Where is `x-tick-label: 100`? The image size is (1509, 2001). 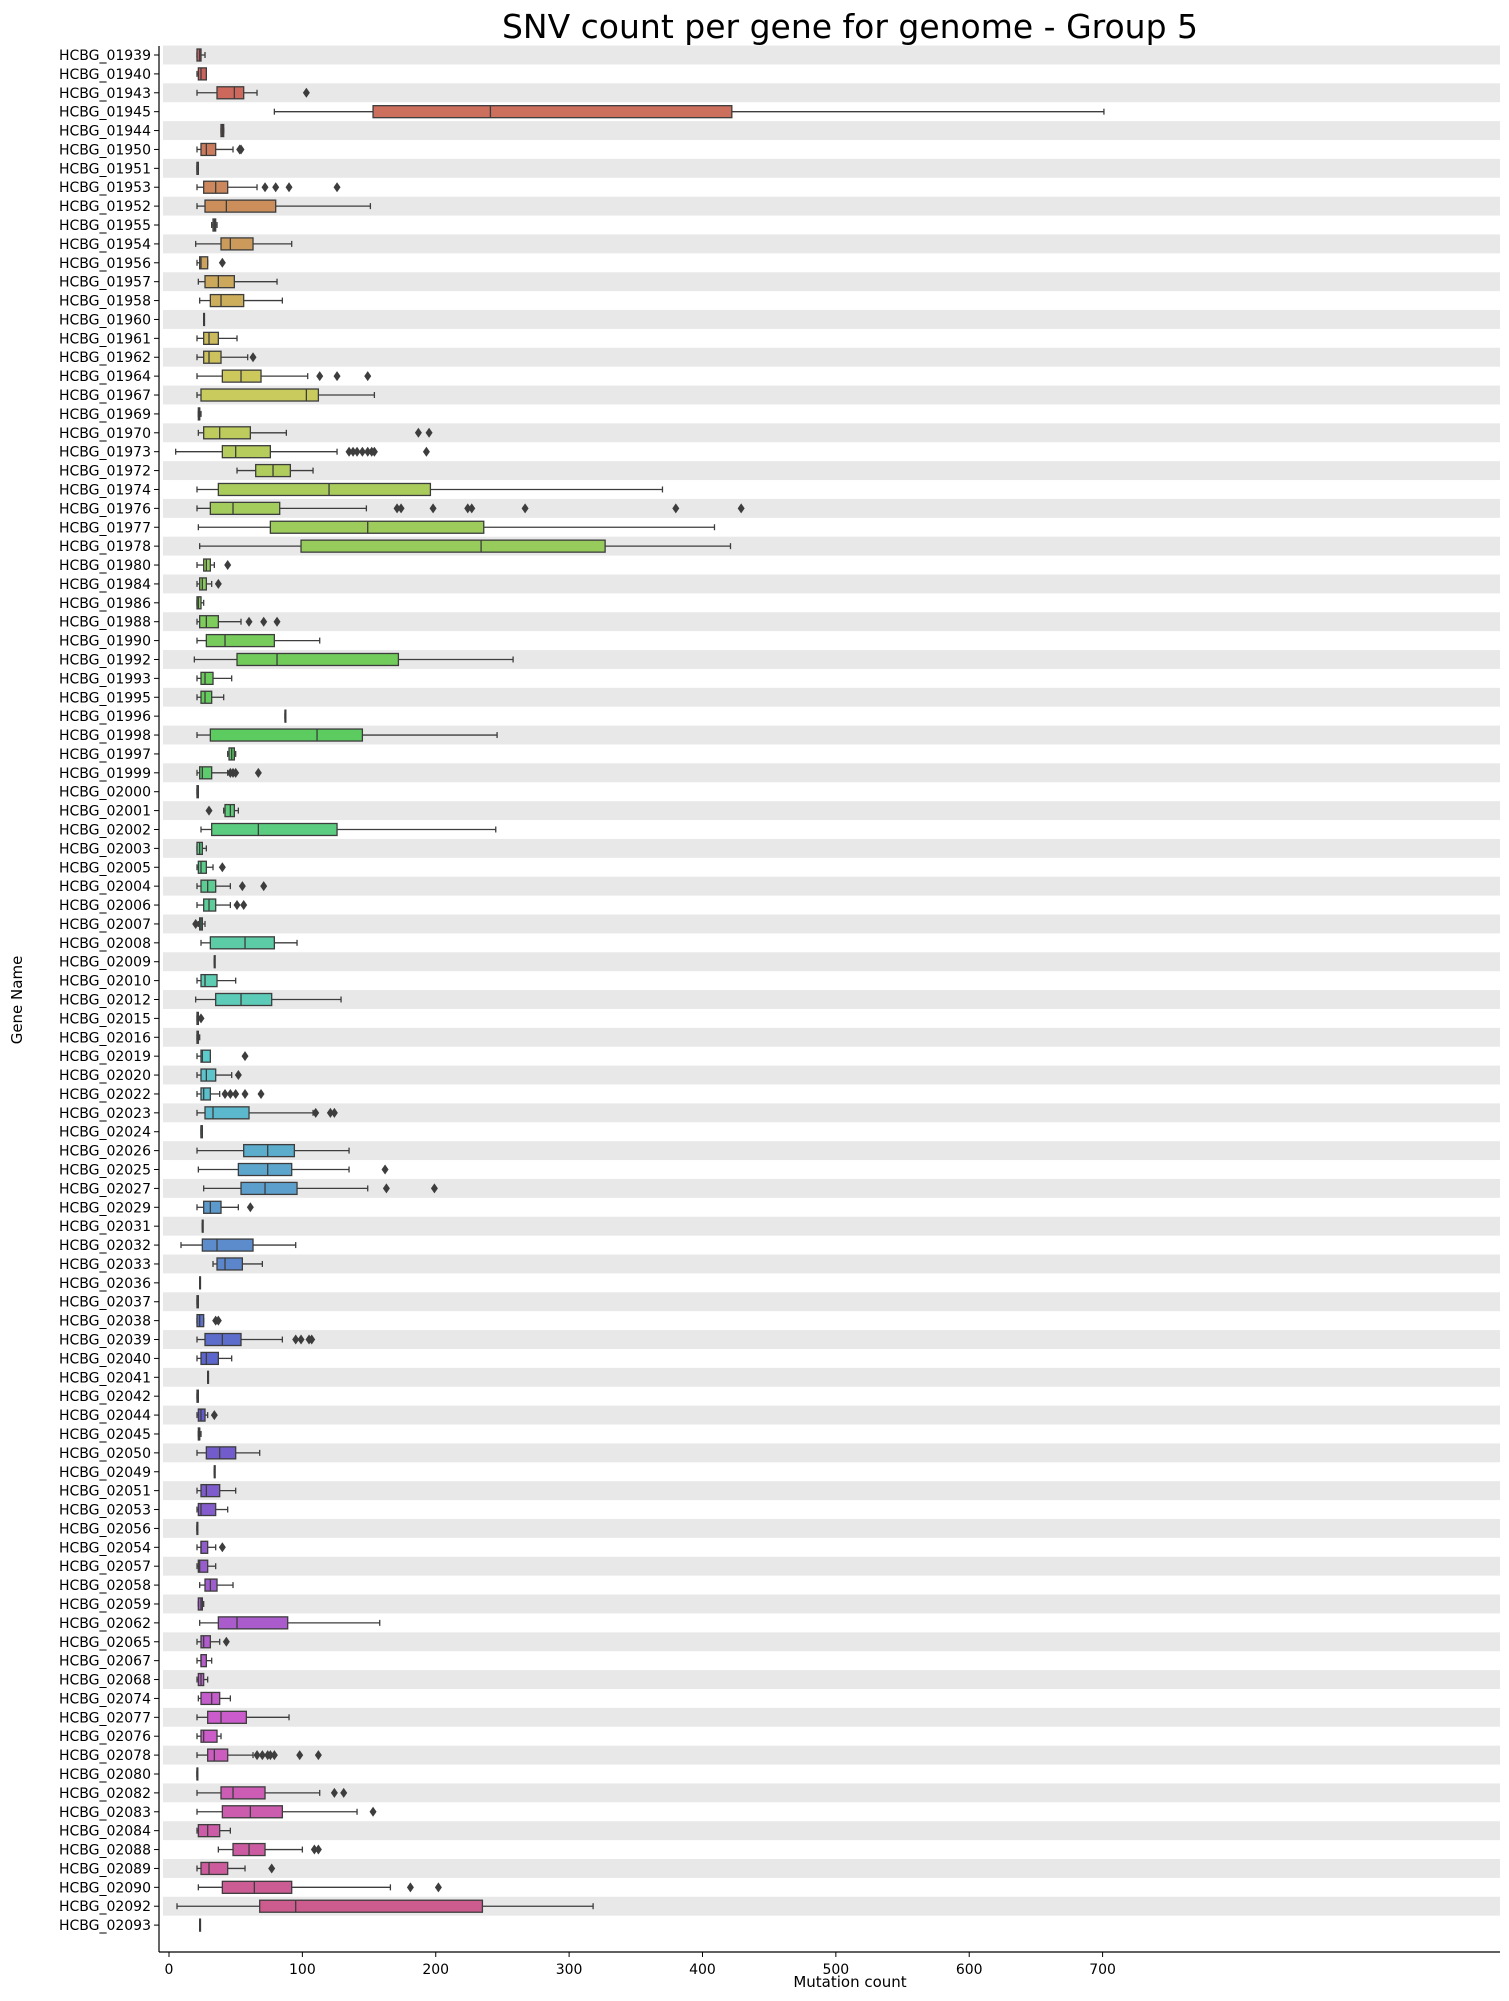 x-tick-label: 100 is located at coordinates (302, 1970).